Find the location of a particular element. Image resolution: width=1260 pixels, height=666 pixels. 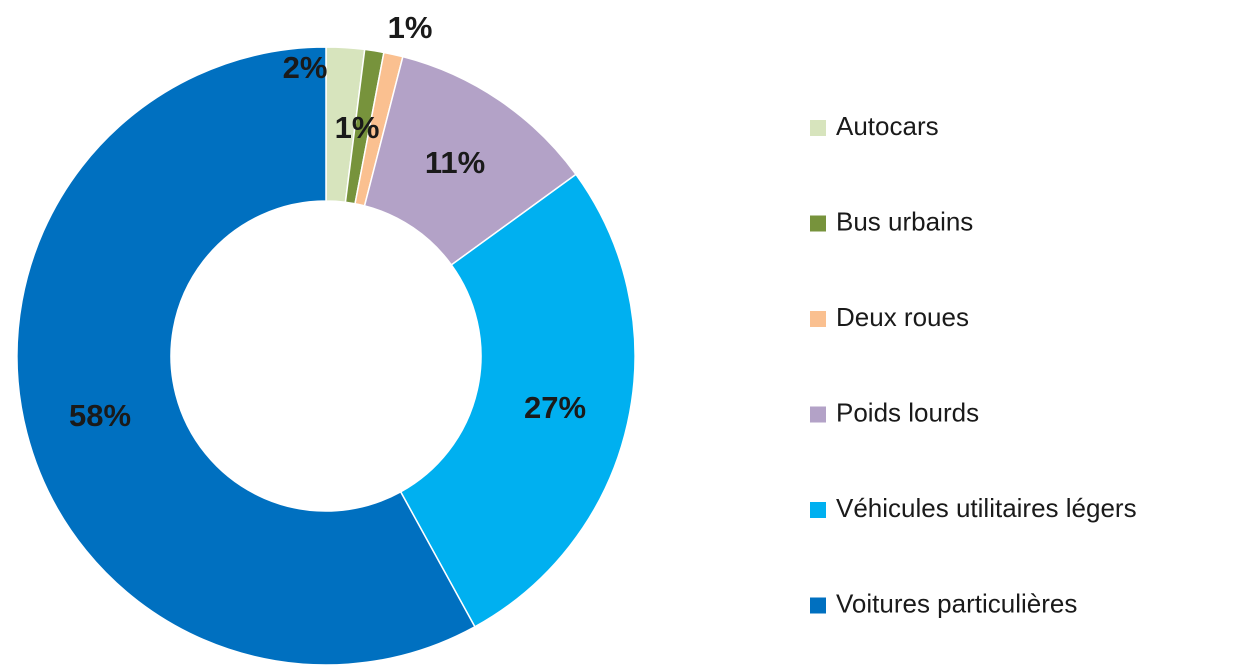

legend-label: Poids lourds is located at coordinates (907, 412).